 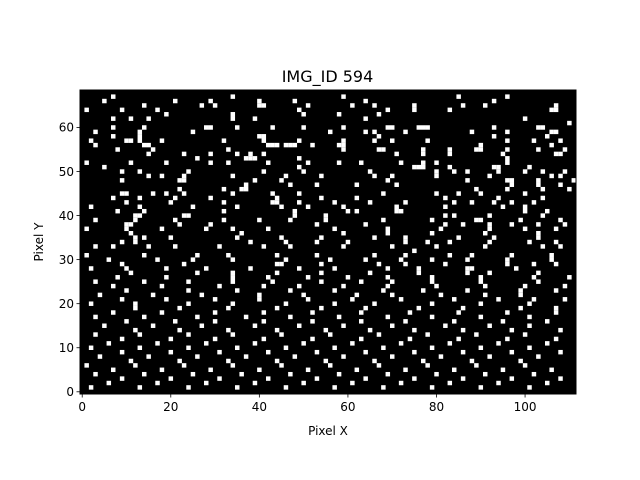 I want to click on y-tick-label: 40, so click(x=66, y=216).